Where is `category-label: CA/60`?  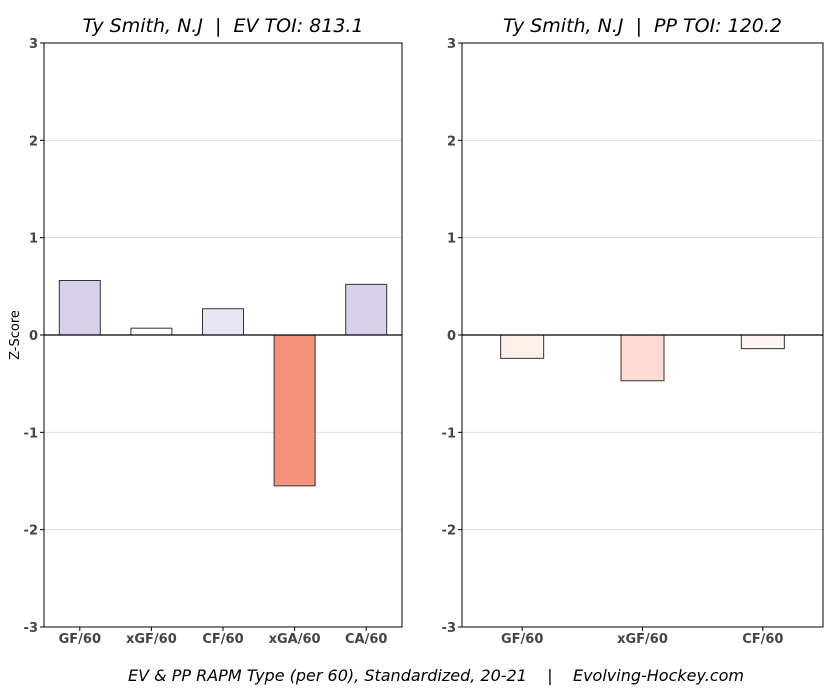 category-label: CA/60 is located at coordinates (366, 639).